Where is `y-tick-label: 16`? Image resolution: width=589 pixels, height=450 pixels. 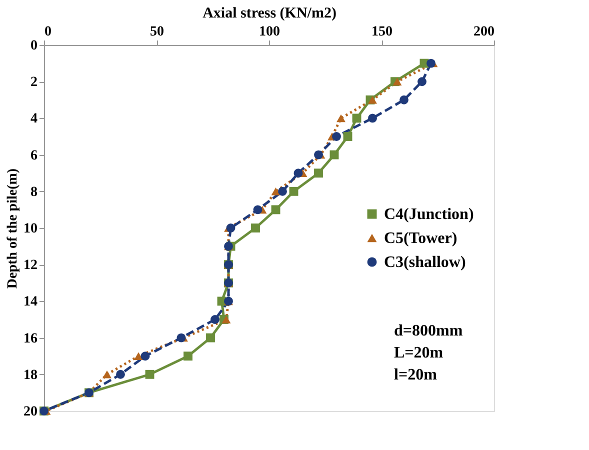
y-tick-label: 16 is located at coordinates (31, 338).